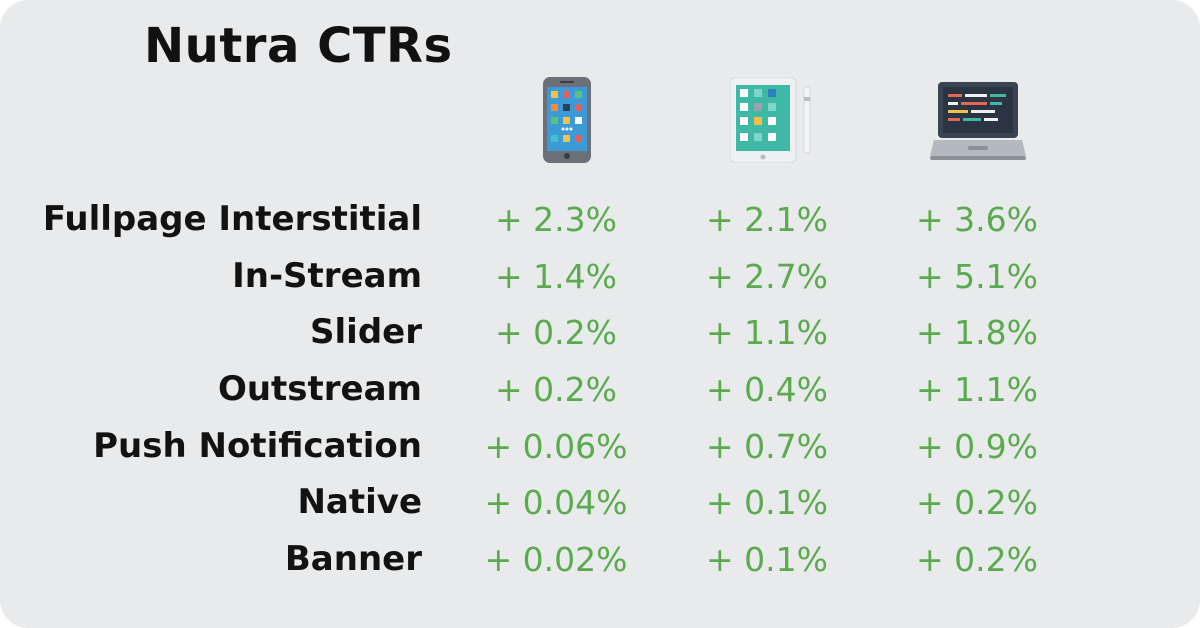 The height and width of the screenshot is (628, 1200). Describe the element at coordinates (556, 502) in the screenshot. I see `ctr-value-cell: + 0.04%` at that location.